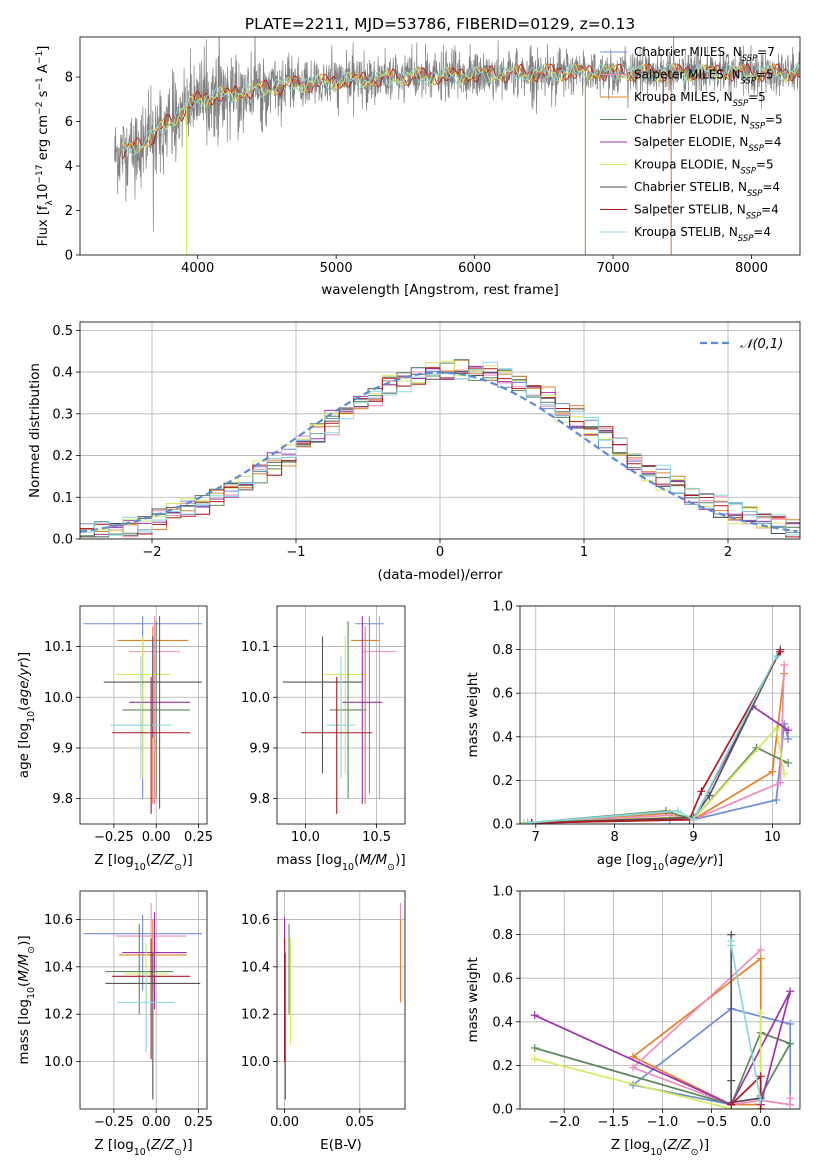 The height and width of the screenshot is (1170, 819). What do you see at coordinates (340, 862) in the screenshot?
I see `x-axis-label: mass [log10(M/M⊙)]` at bounding box center [340, 862].